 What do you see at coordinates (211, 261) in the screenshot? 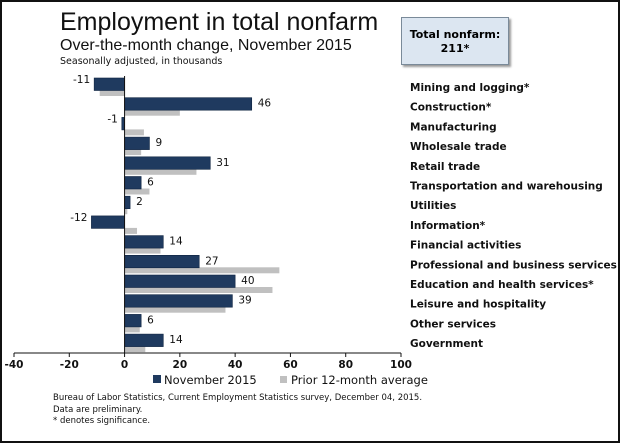
I see `data-label: 27` at bounding box center [211, 261].